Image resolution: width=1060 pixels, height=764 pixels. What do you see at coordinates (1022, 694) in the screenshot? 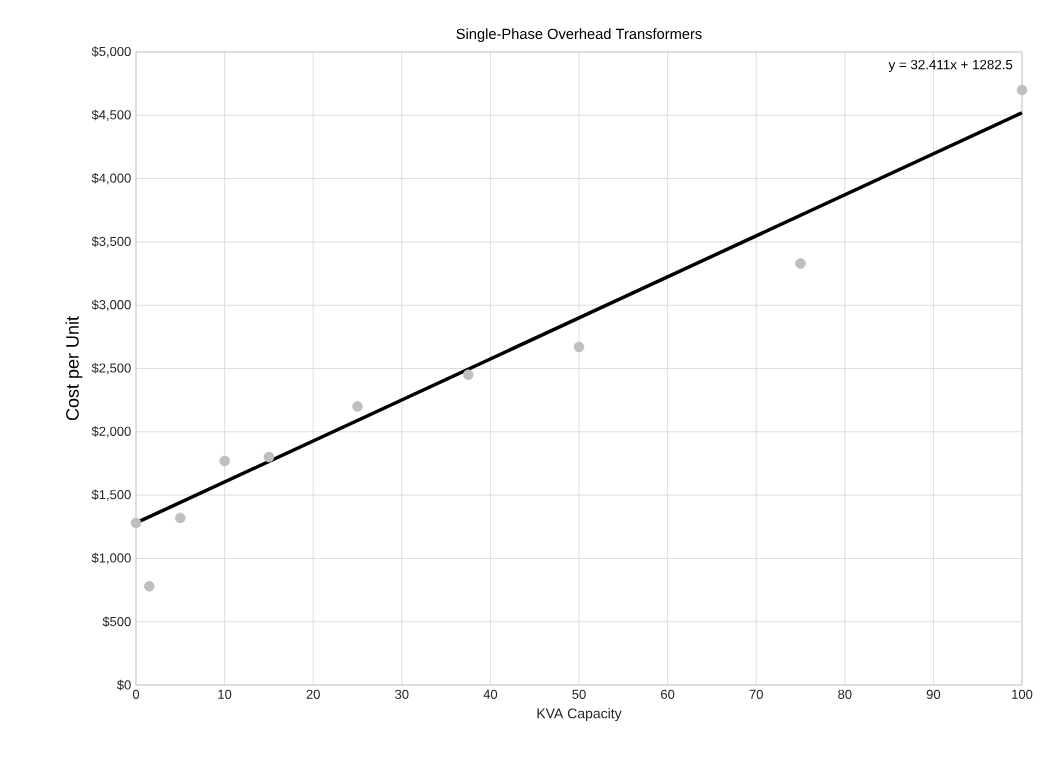
I see `x-tick-label: 100` at bounding box center [1022, 694].